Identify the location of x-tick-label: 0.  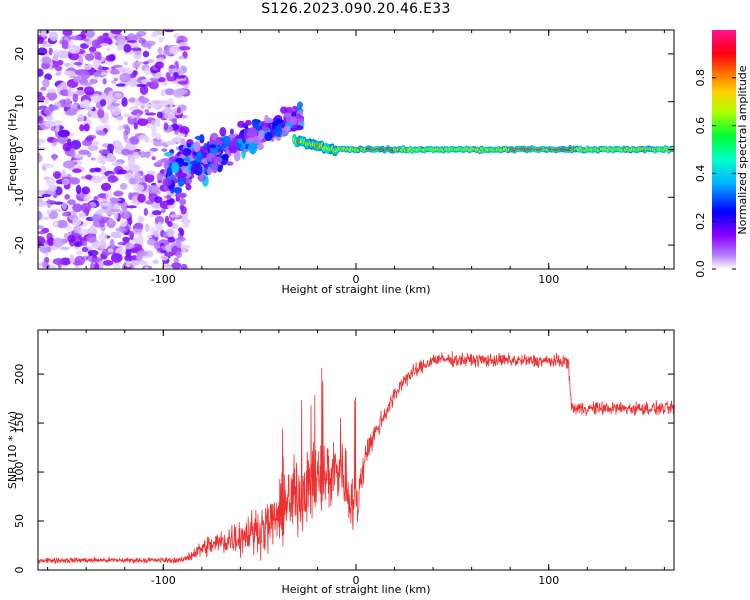
(356, 279).